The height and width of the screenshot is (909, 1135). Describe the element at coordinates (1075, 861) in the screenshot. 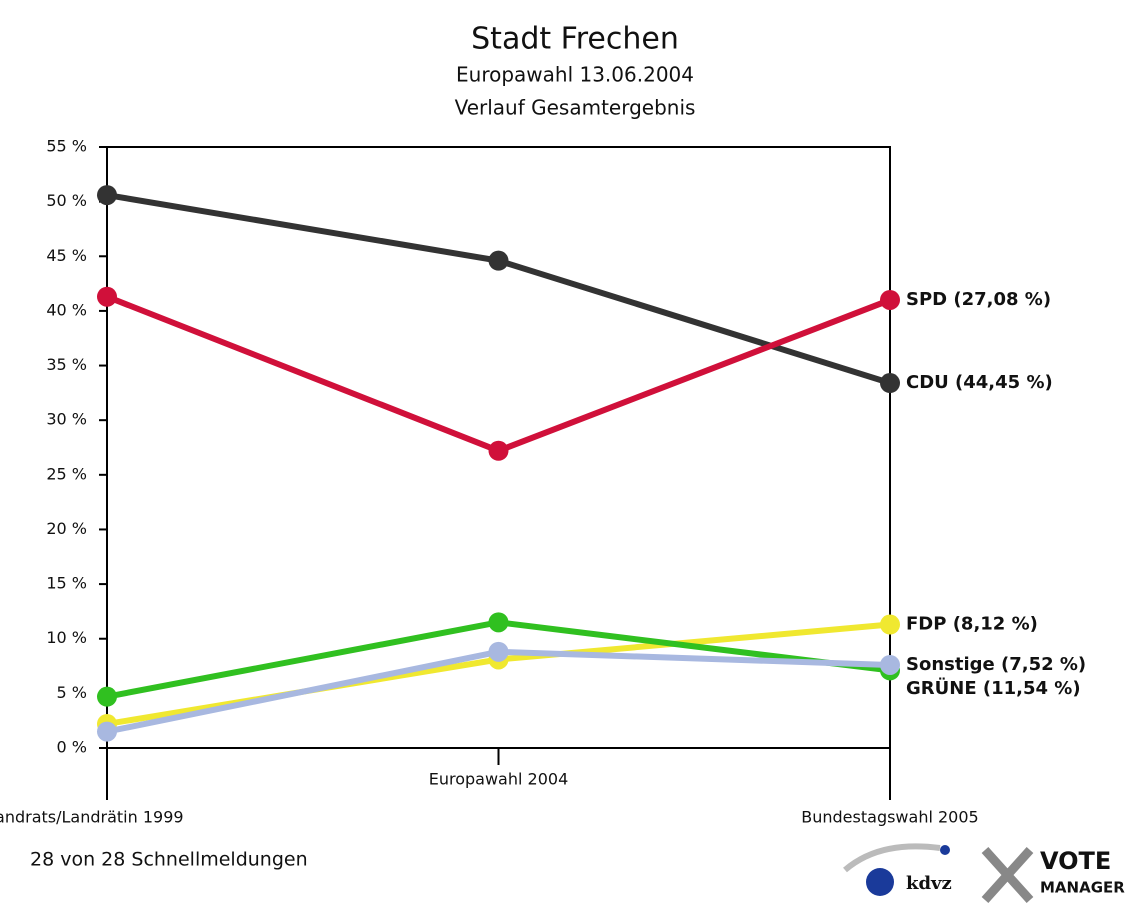

I see `logo-product: VOTE` at that location.